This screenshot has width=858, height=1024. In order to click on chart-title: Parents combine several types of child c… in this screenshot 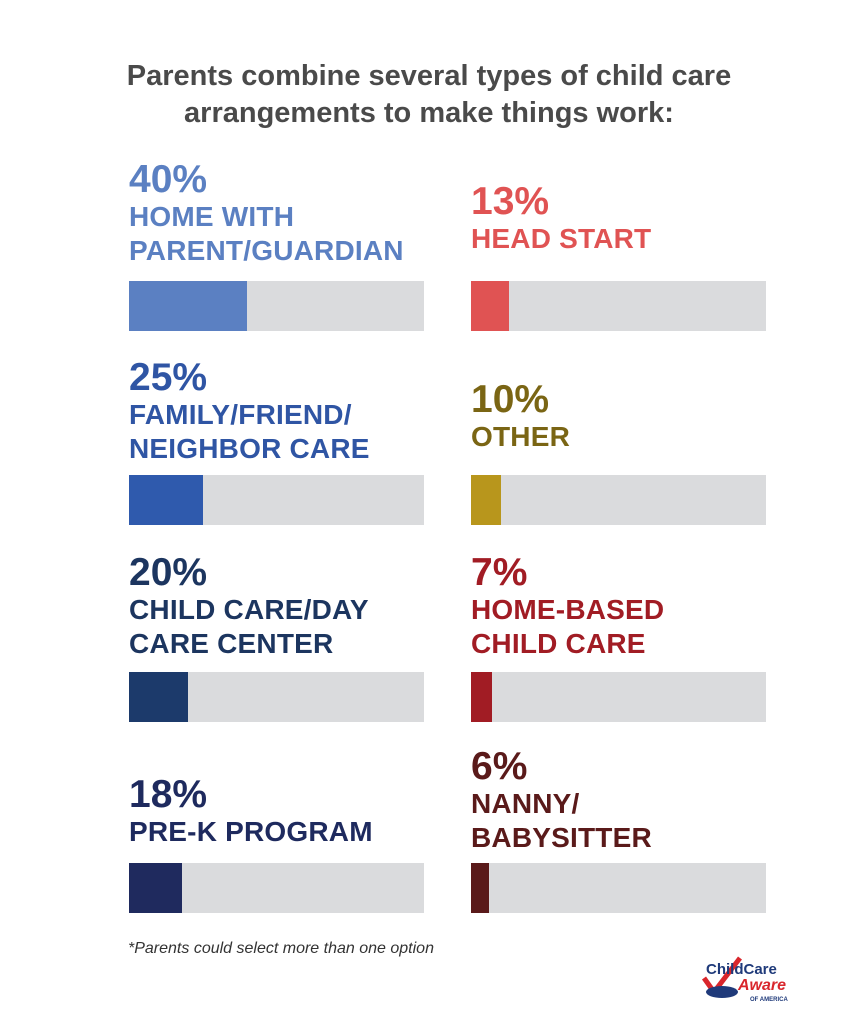, I will do `click(429, 95)`.